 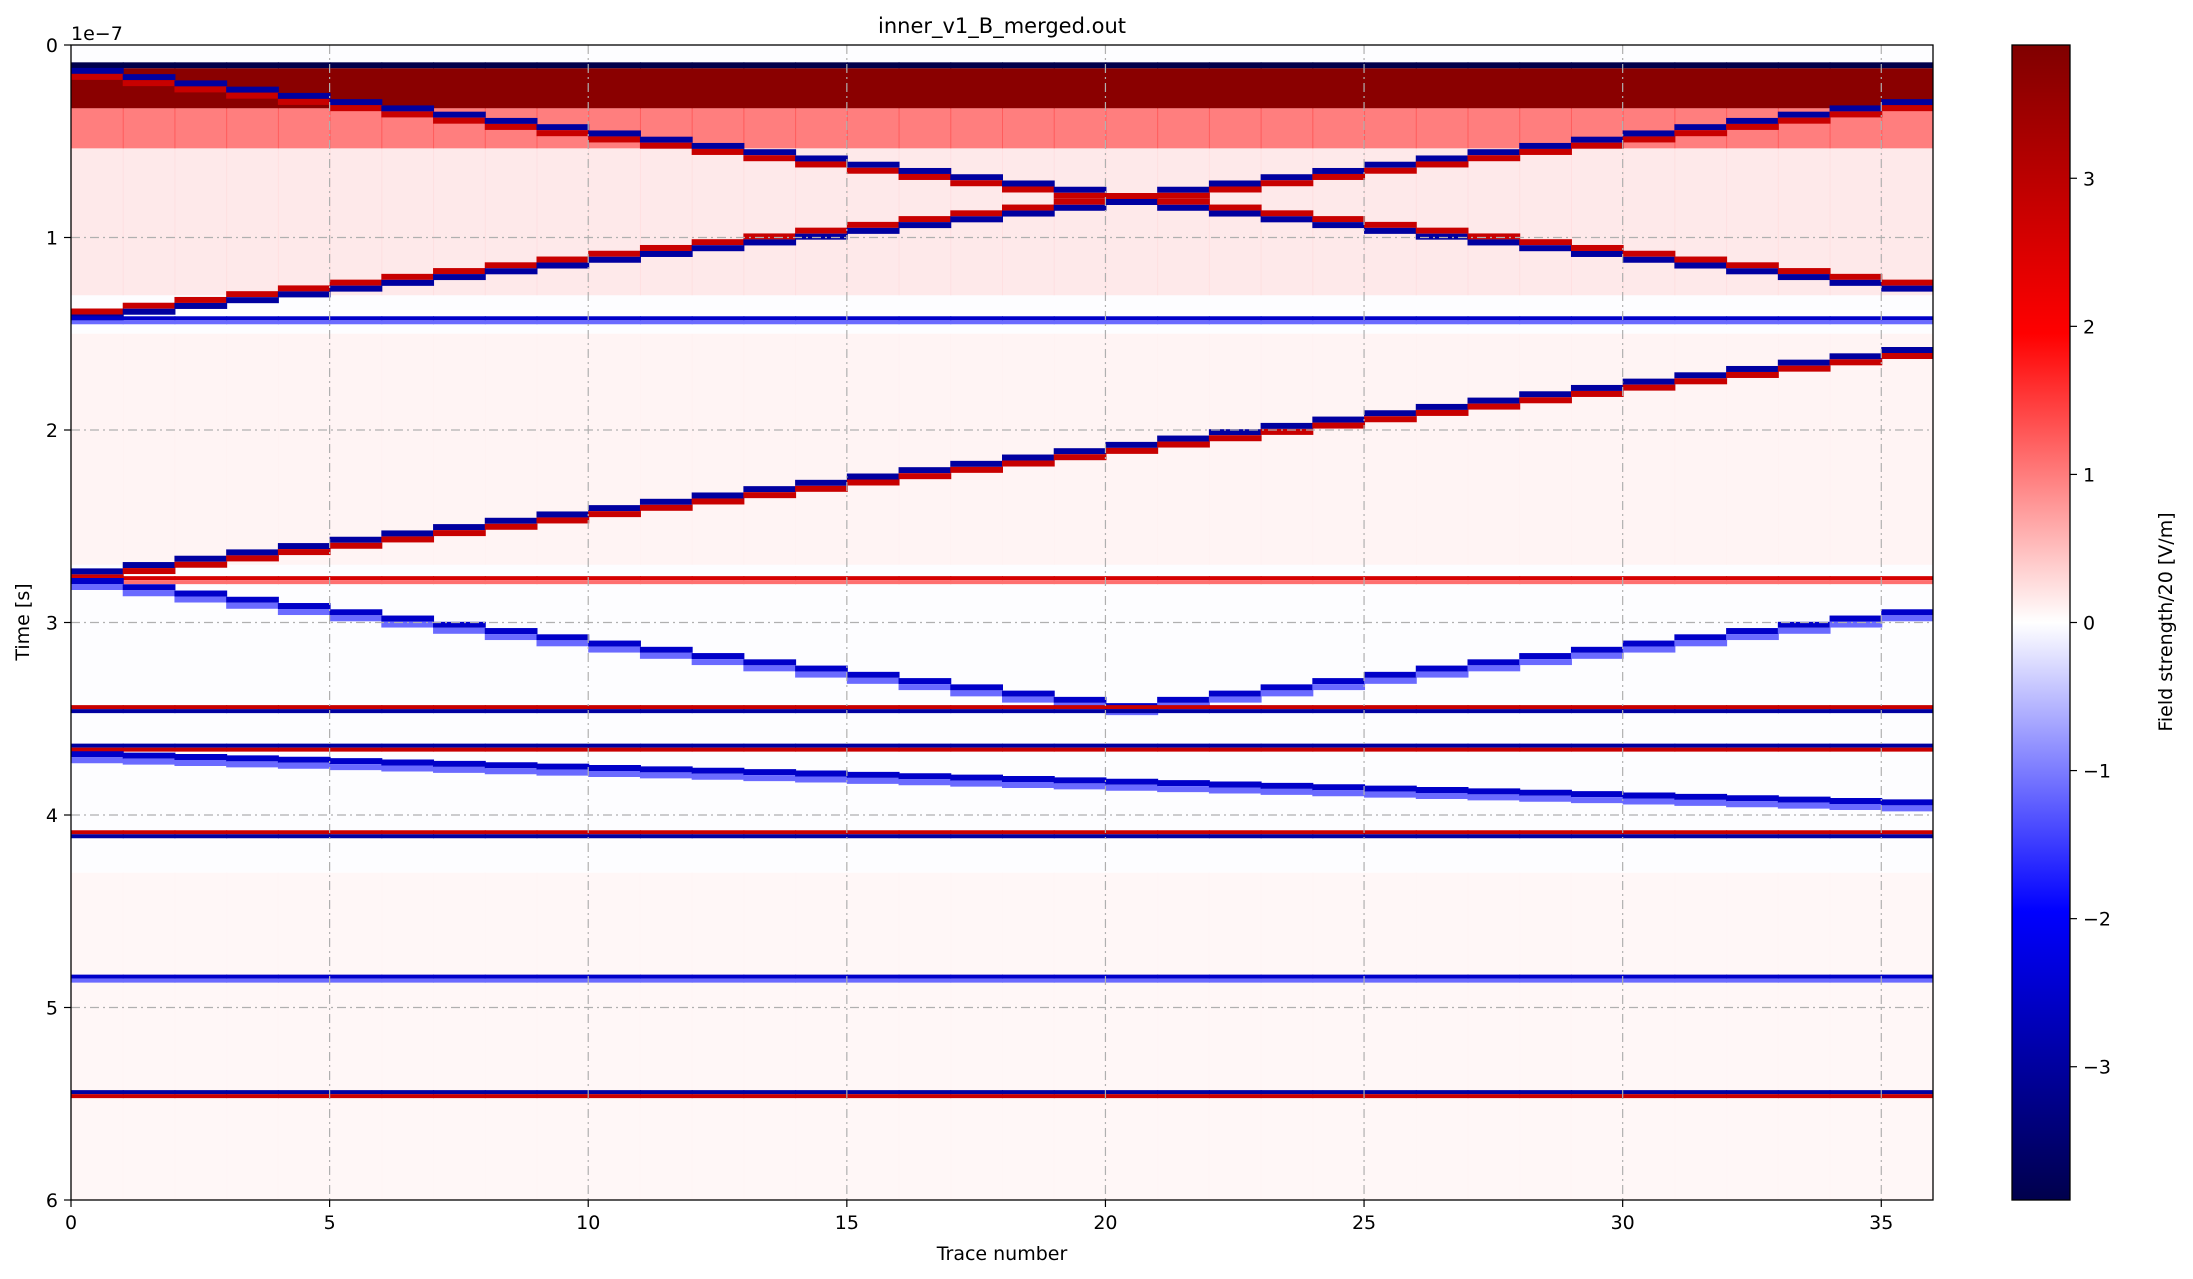 What do you see at coordinates (52, 1201) in the screenshot?
I see `y-tick-label: 6` at bounding box center [52, 1201].